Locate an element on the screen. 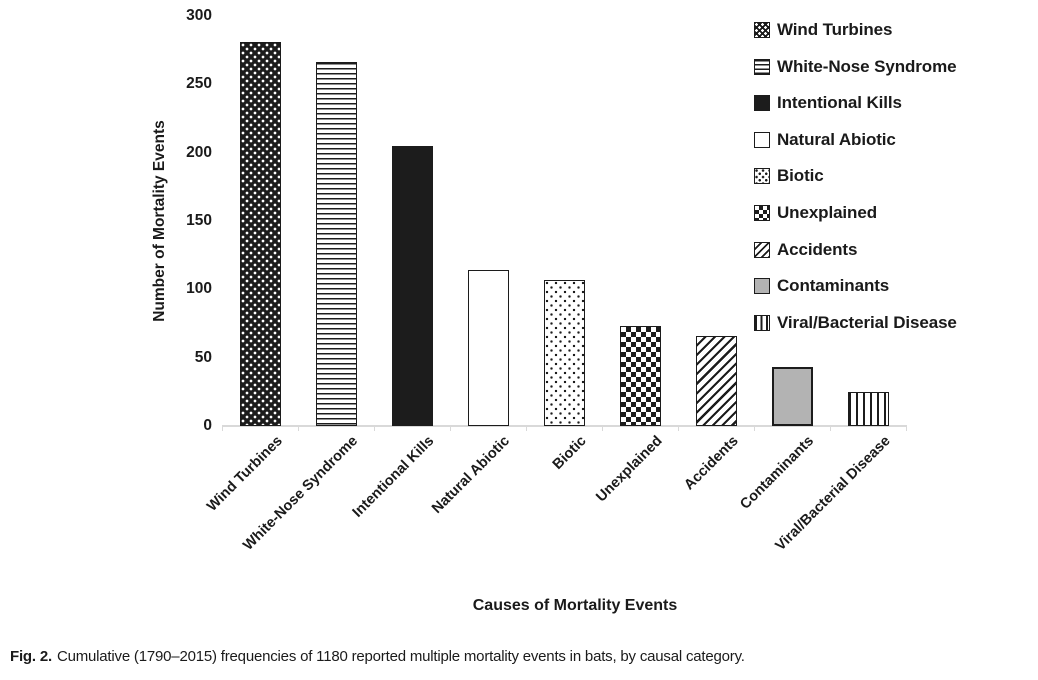  legend-item-wind-turbines: Wind Turbines is located at coordinates (855, 30).